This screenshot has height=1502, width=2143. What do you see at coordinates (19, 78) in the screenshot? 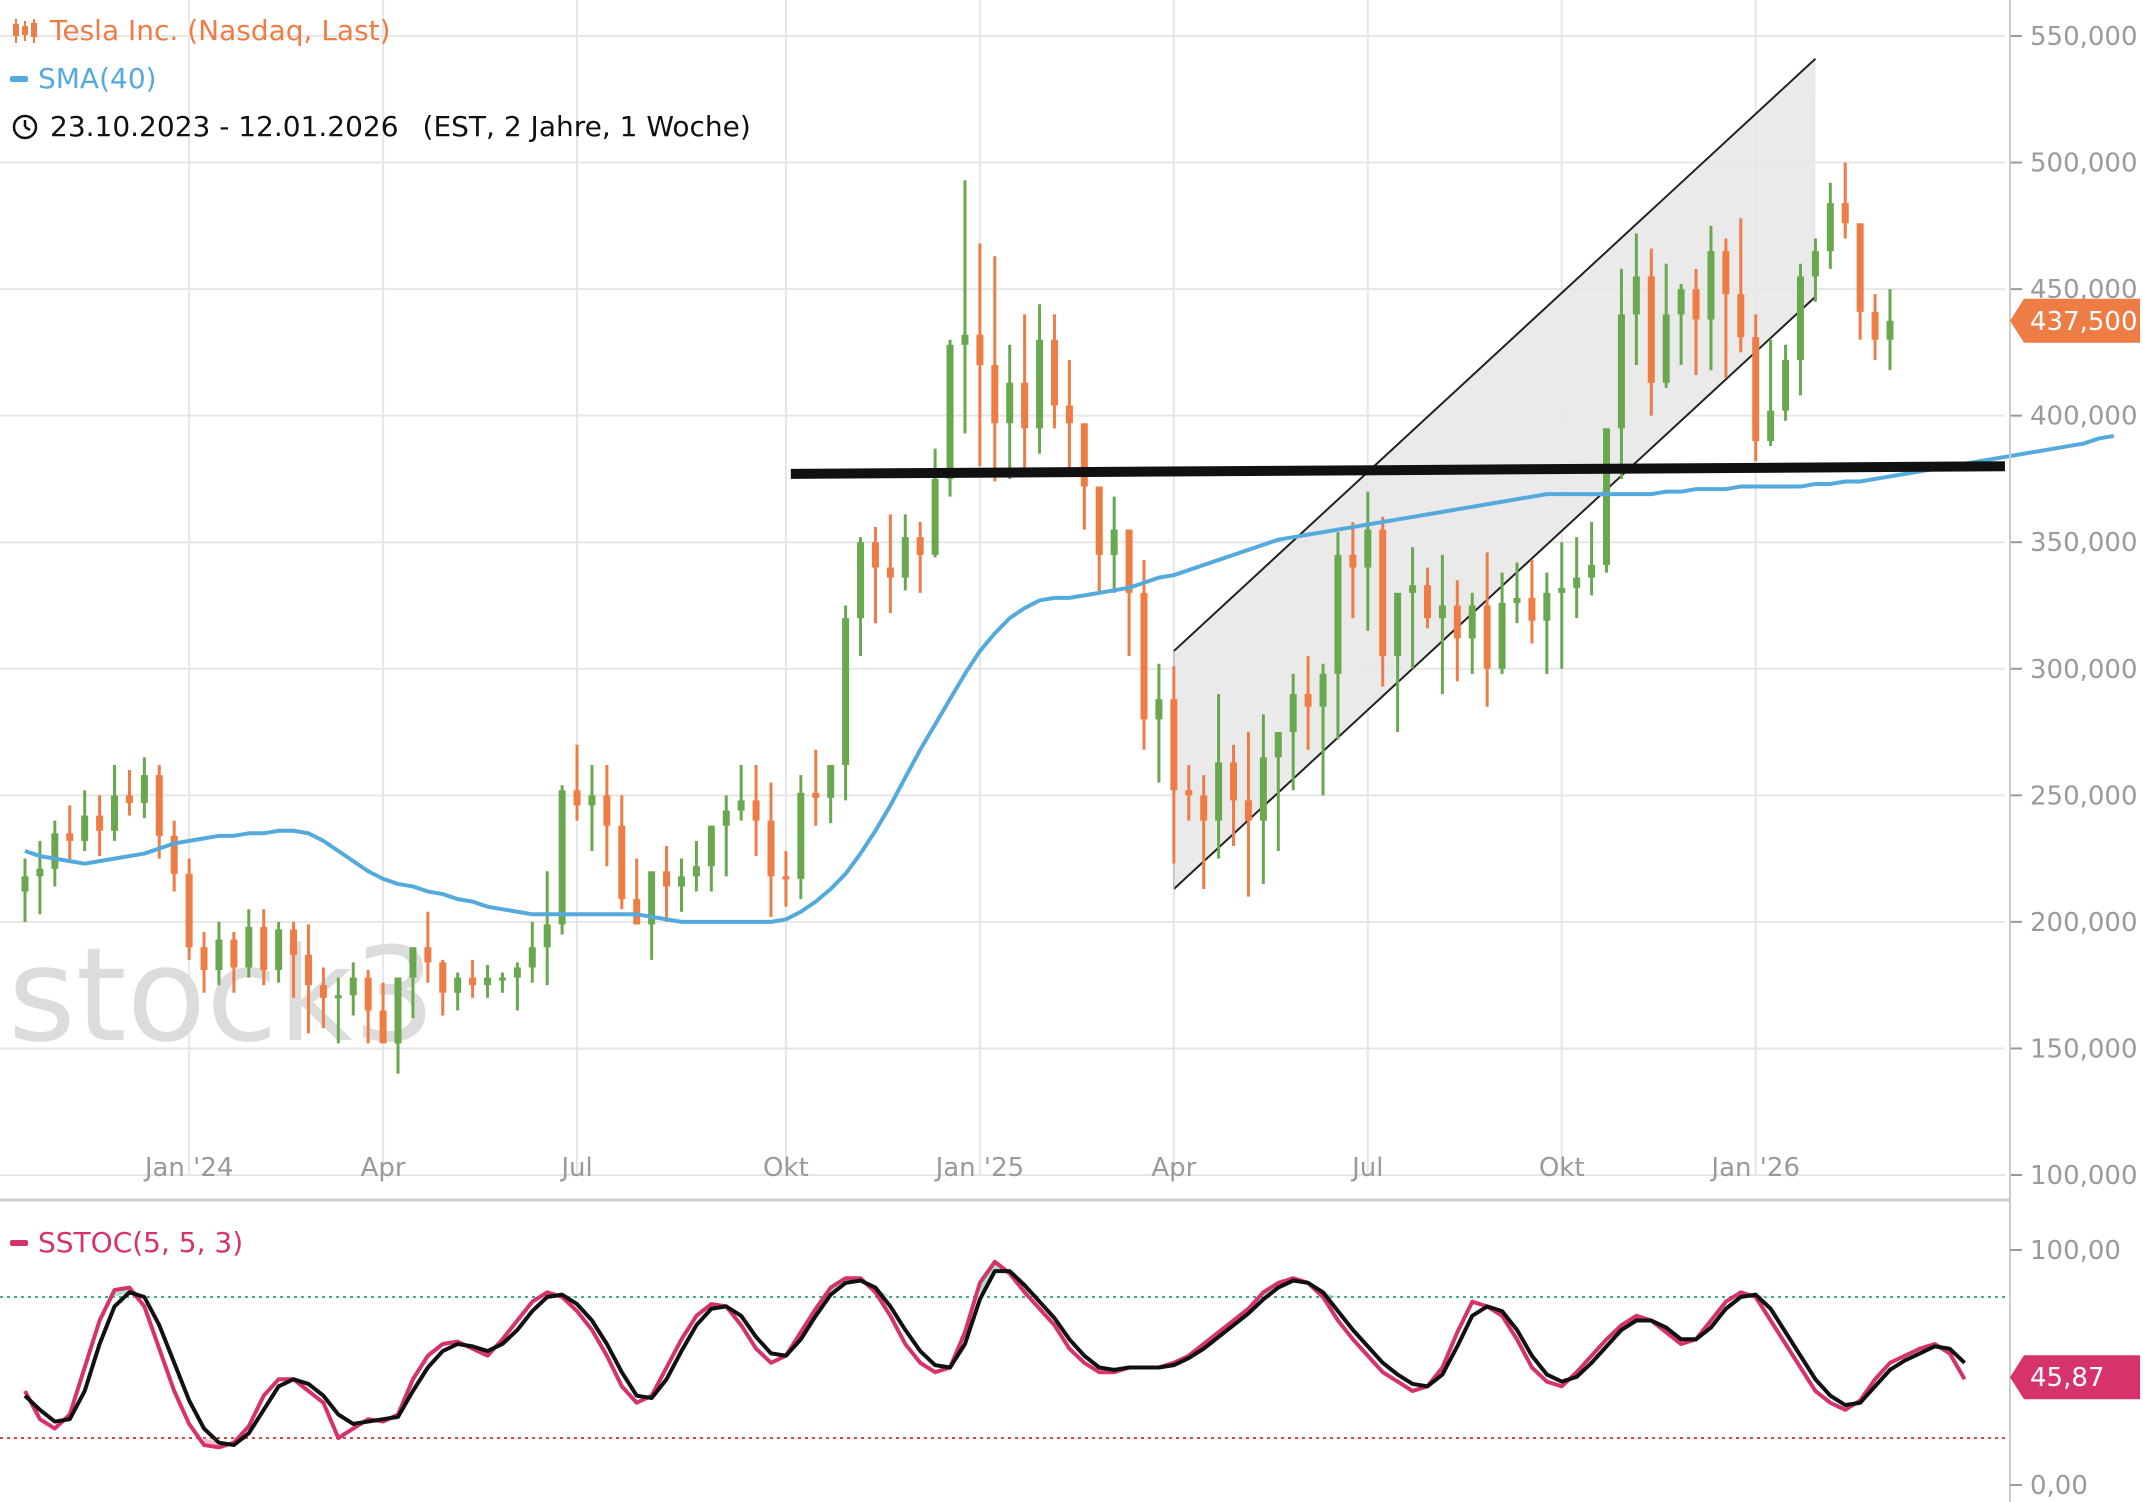
I see `sma-swatch` at bounding box center [19, 78].